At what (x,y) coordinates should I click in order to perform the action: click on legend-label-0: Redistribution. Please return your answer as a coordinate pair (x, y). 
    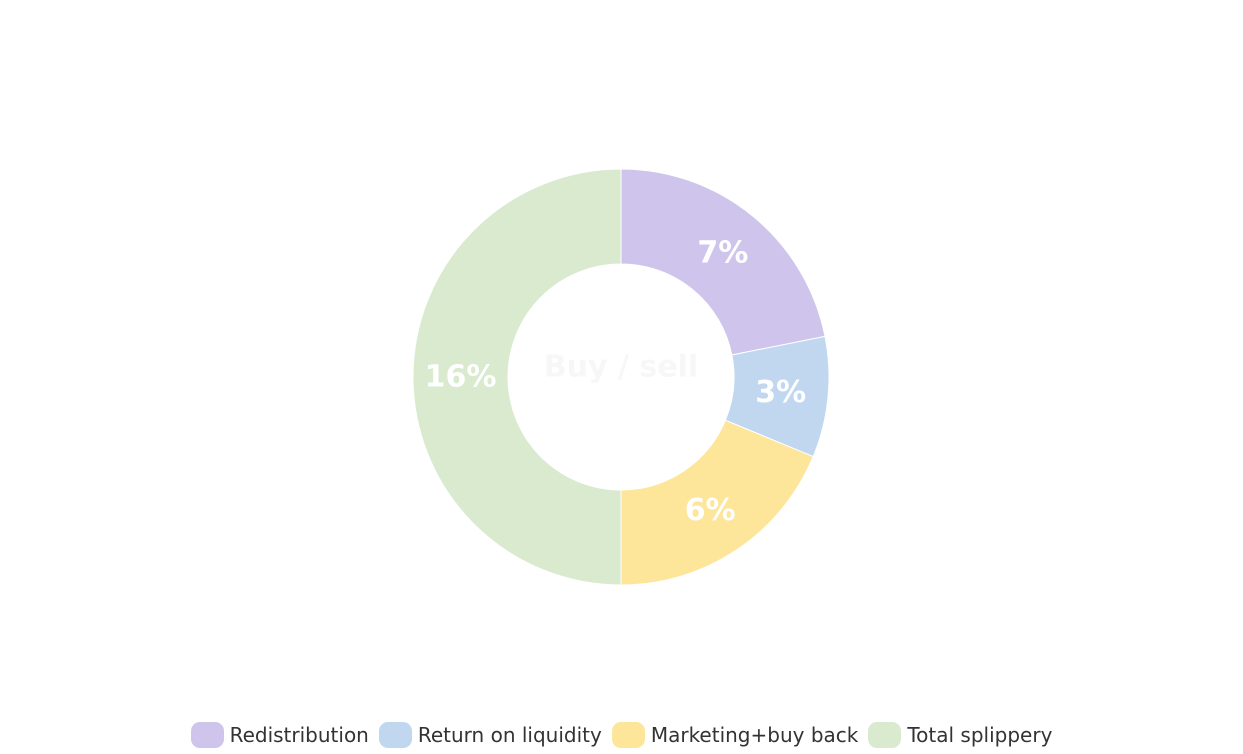
    Looking at the image, I should click on (299, 735).